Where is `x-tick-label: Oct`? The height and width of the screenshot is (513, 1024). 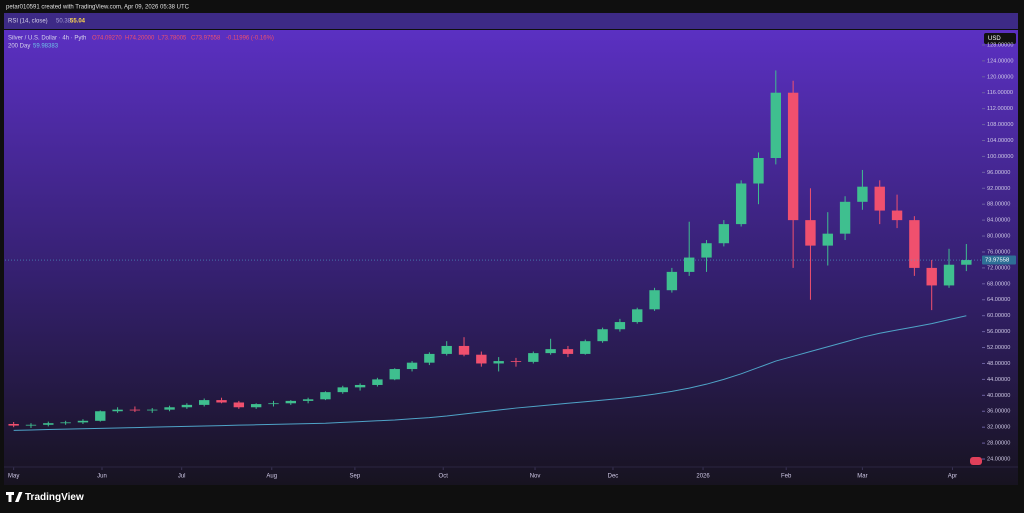
x-tick-label: Oct is located at coordinates (444, 477).